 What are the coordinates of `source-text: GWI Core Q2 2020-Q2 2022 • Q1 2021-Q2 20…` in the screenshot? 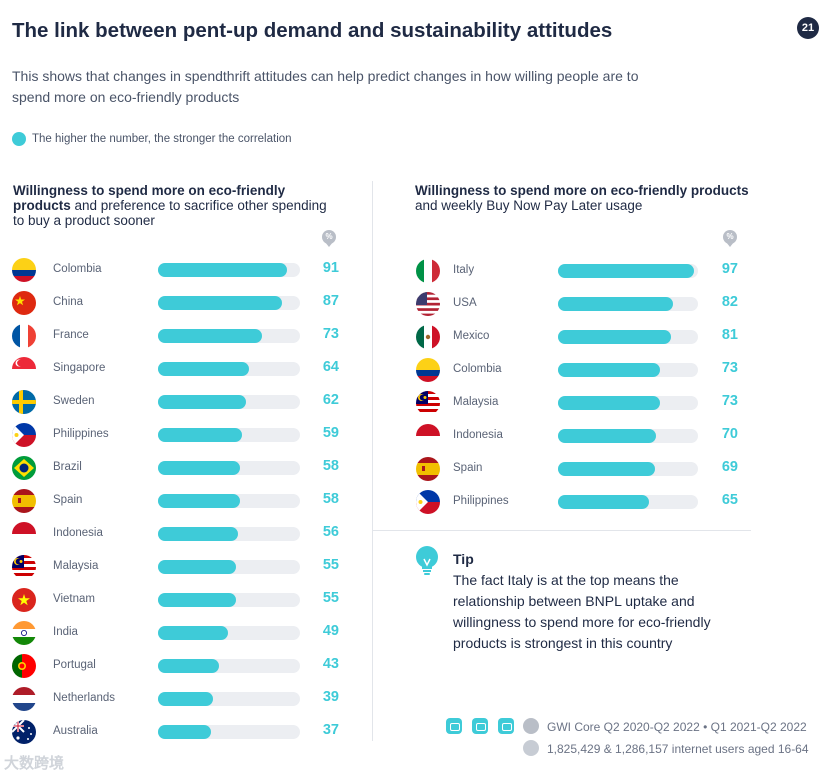 It's located at (677, 727).